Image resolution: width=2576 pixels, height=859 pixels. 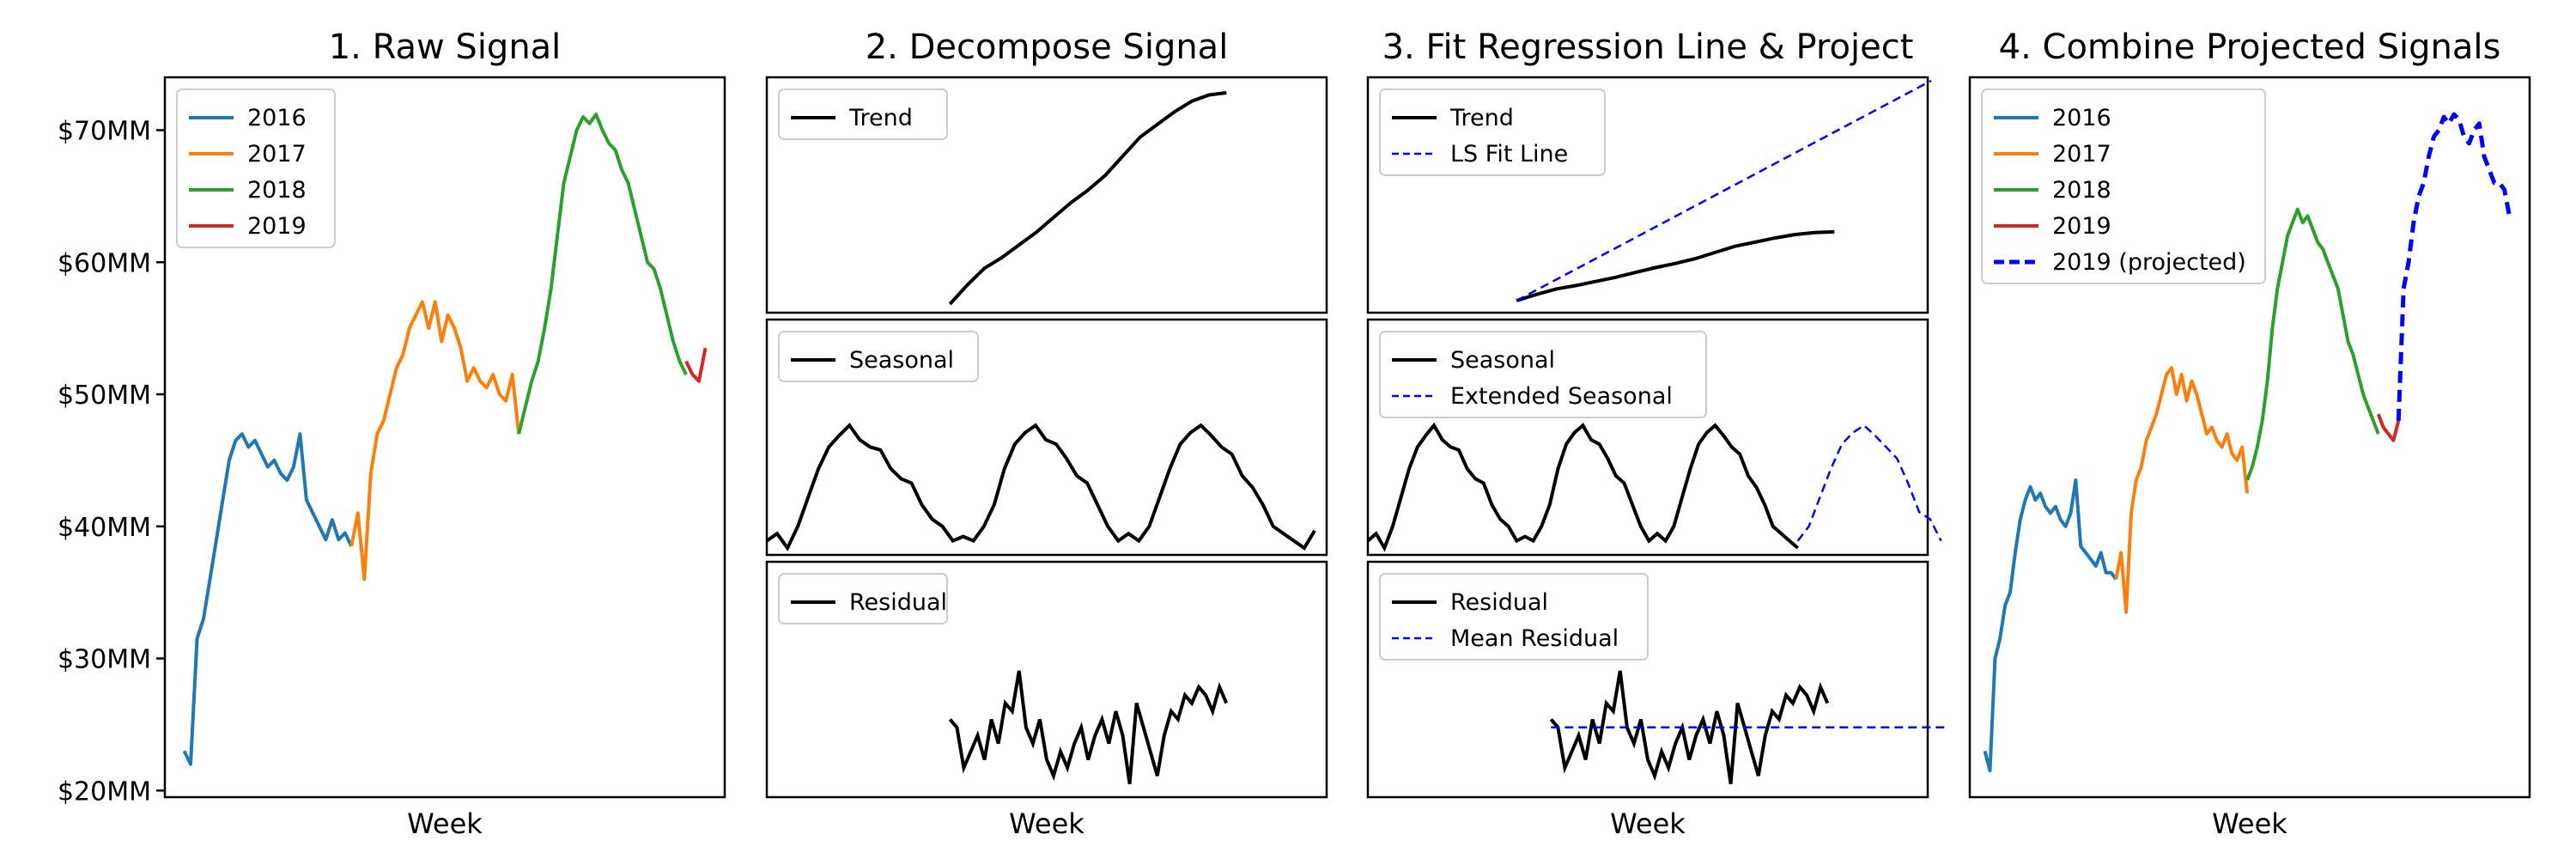 What do you see at coordinates (1502, 360) in the screenshot?
I see `panel-3-seasonal-legend-label: Seasonal` at bounding box center [1502, 360].